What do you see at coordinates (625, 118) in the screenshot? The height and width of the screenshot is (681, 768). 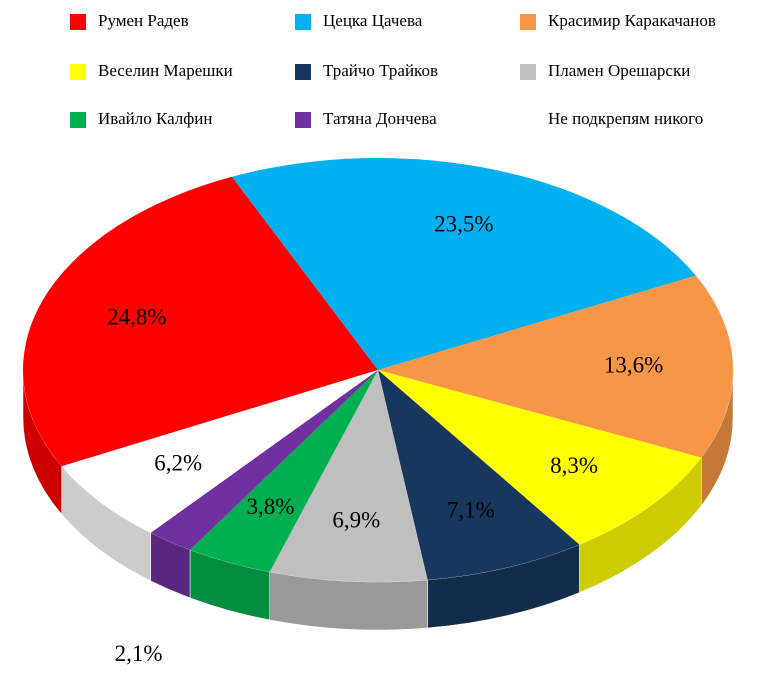 I see `legend-label: Не подкрепям никого` at bounding box center [625, 118].